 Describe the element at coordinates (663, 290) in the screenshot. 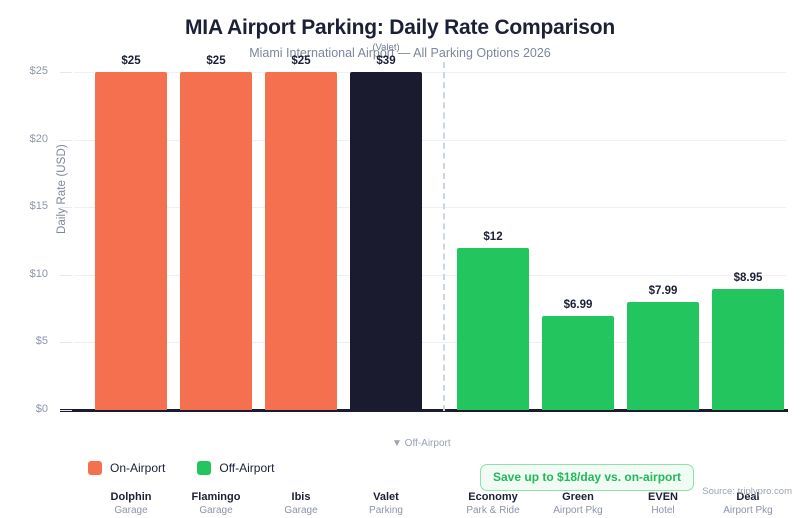

I see `bar-value-label: $7.99` at that location.